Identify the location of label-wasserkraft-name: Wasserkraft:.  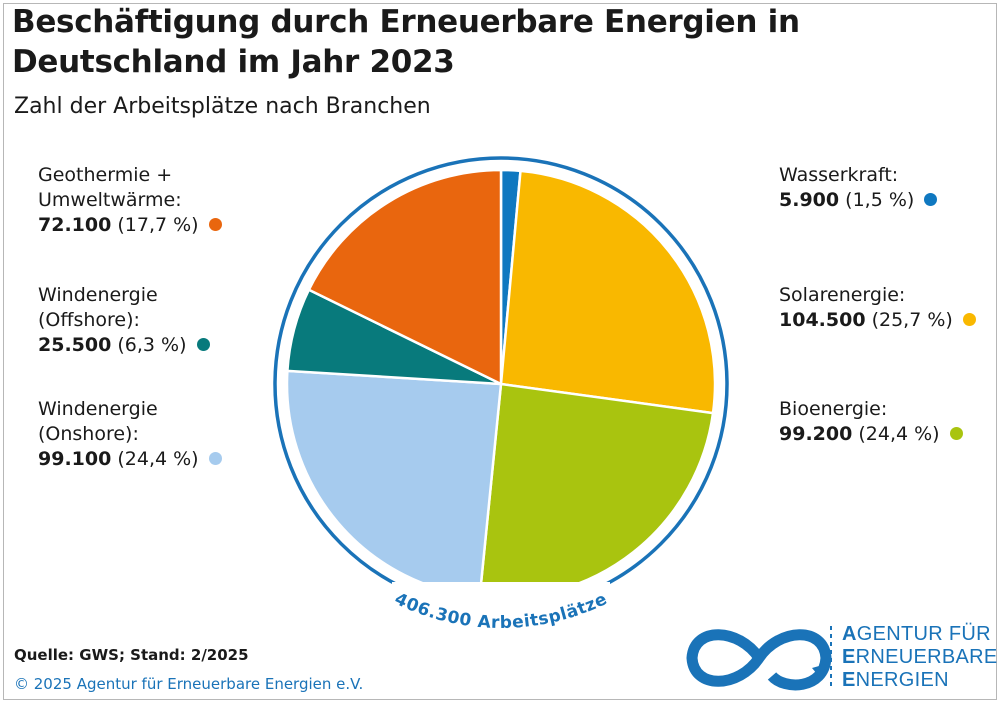
(839, 175).